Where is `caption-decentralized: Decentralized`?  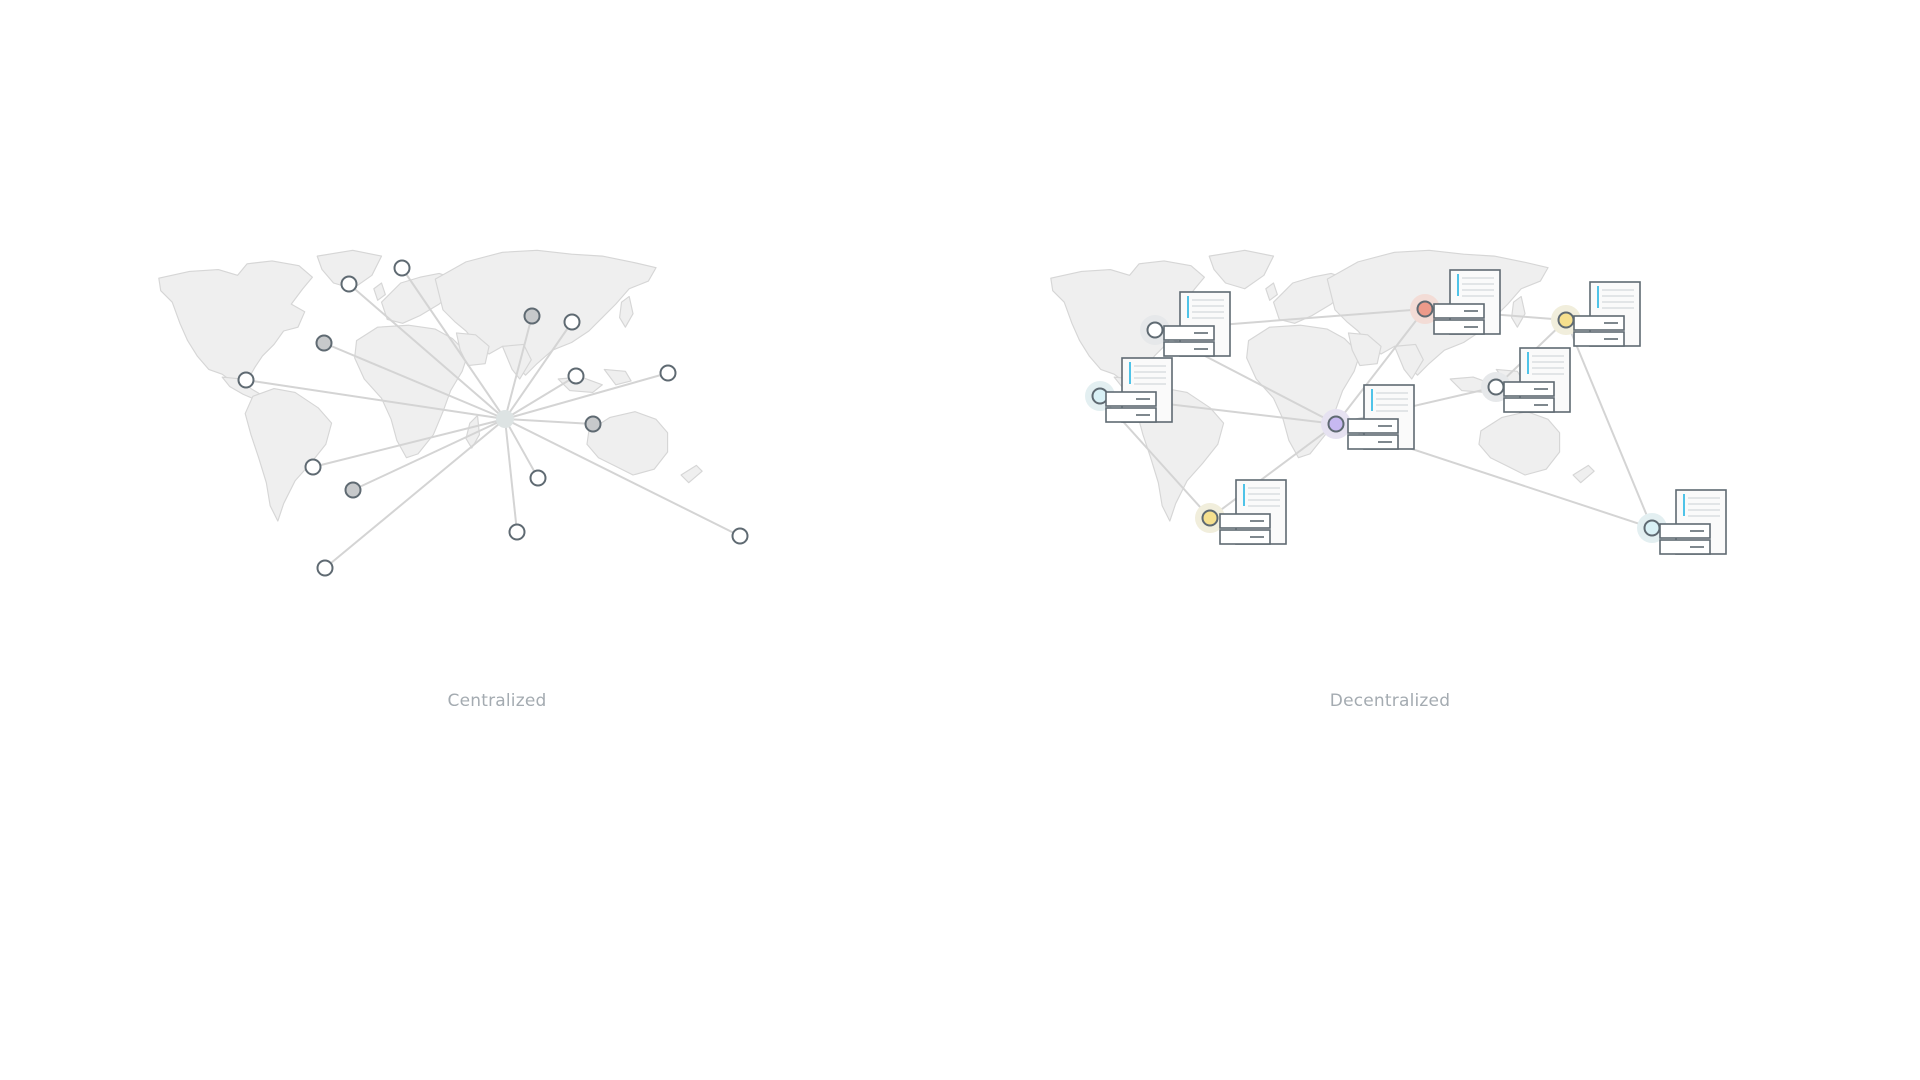
caption-decentralized: Decentralized is located at coordinates (1390, 701).